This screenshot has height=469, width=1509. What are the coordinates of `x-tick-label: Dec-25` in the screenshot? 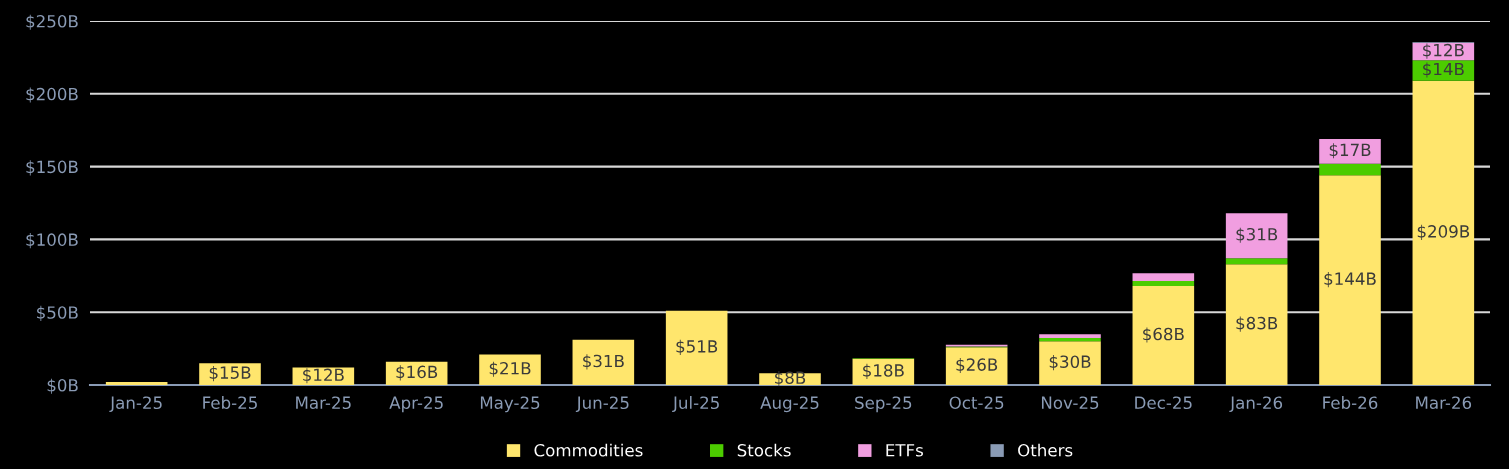 It's located at (1163, 403).